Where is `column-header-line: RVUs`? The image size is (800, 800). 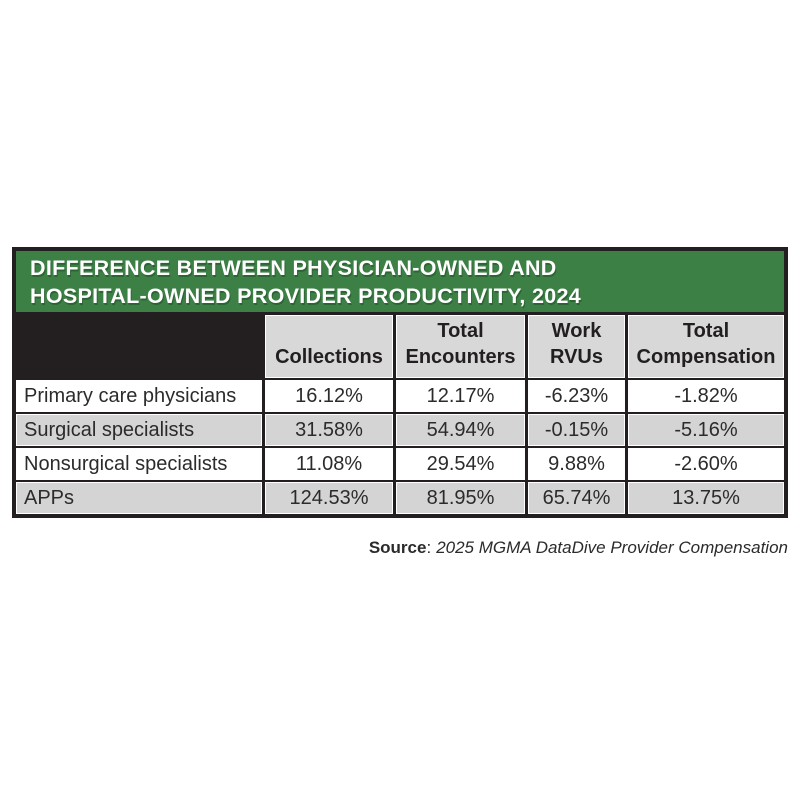
column-header-line: RVUs is located at coordinates (576, 357).